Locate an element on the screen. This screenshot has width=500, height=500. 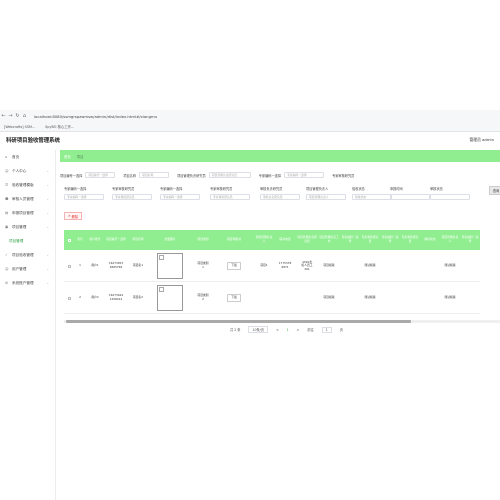
forward-icon: → is located at coordinates (10, 116).